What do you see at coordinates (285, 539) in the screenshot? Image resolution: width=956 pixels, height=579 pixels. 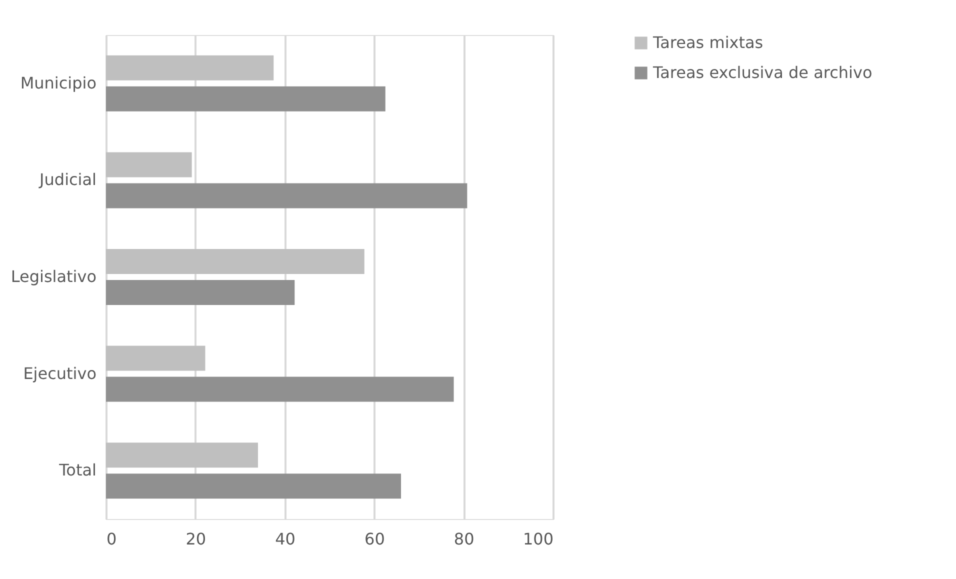 I see `x-tick-label: 40` at bounding box center [285, 539].